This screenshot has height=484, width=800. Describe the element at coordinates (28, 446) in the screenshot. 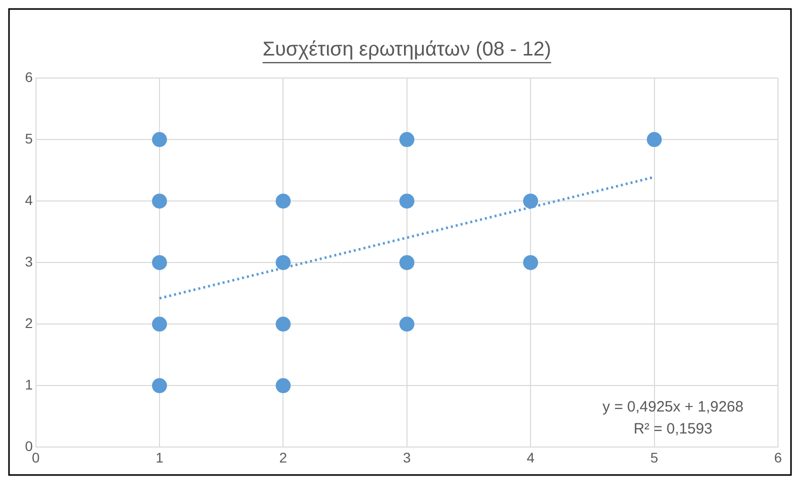

I see `y-tick-label: 0` at that location.